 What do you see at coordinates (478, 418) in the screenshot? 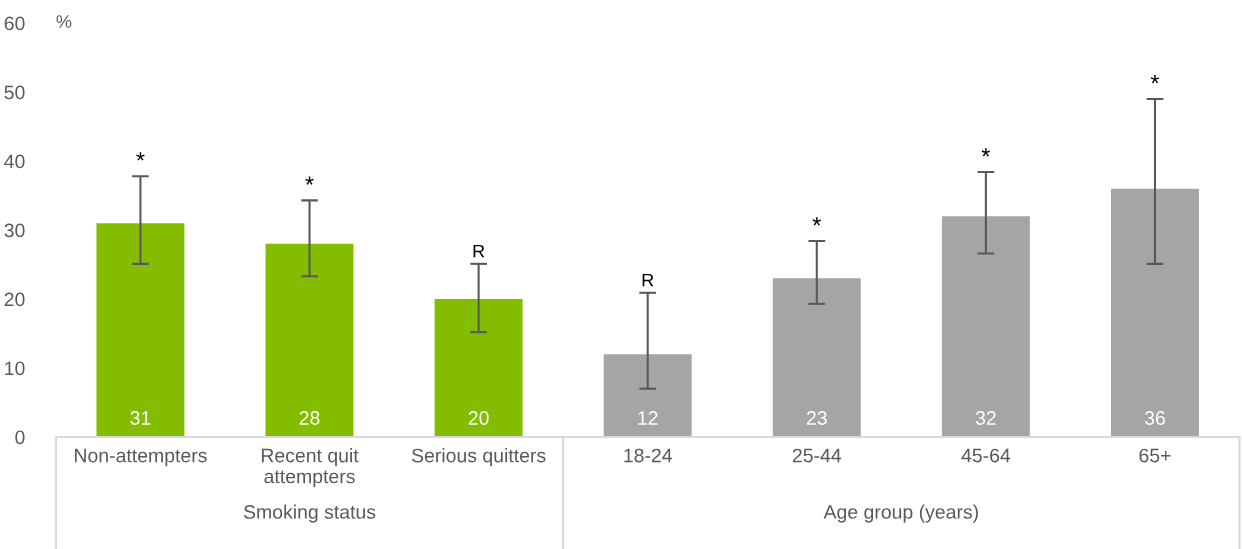
I see `data-label: 20` at bounding box center [478, 418].